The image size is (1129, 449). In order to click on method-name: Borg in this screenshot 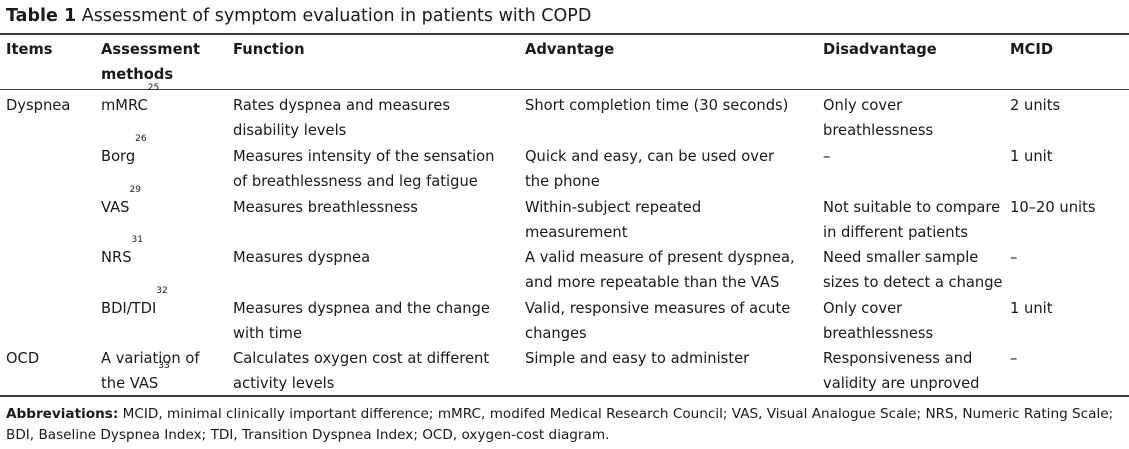, I will do `click(118, 156)`.